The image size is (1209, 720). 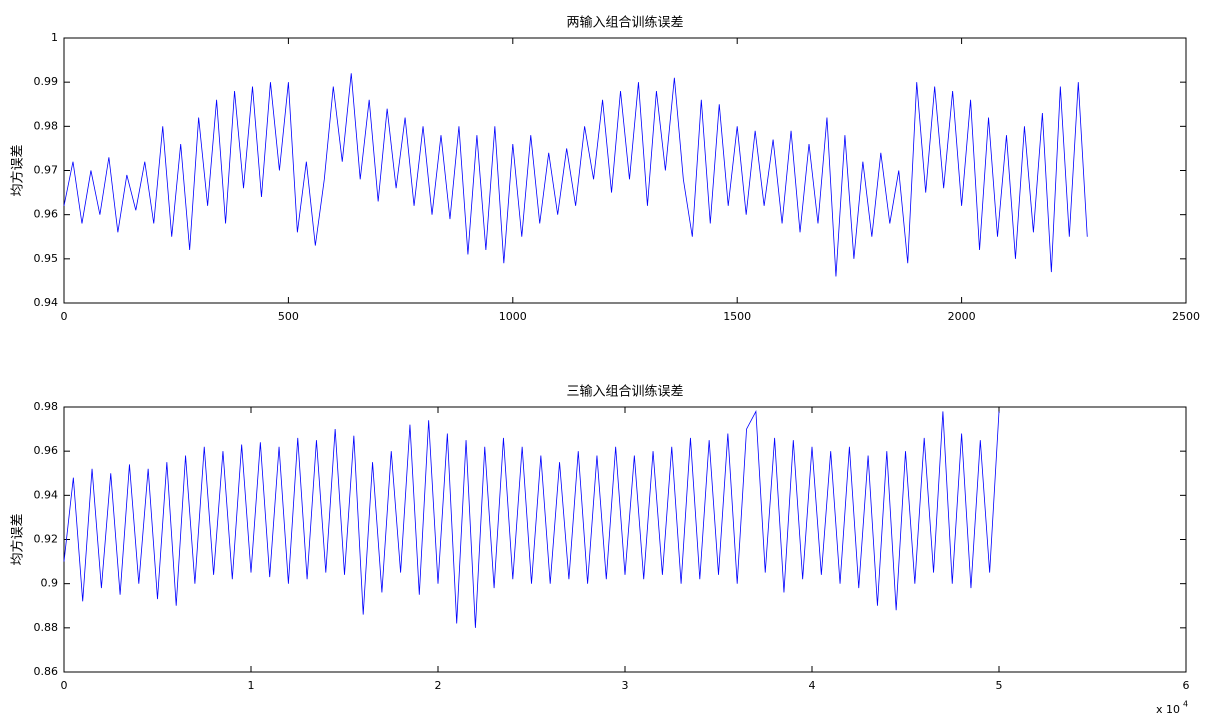 What do you see at coordinates (624, 392) in the screenshot?
I see `chart-title: 三输入组合训练误差` at bounding box center [624, 392].